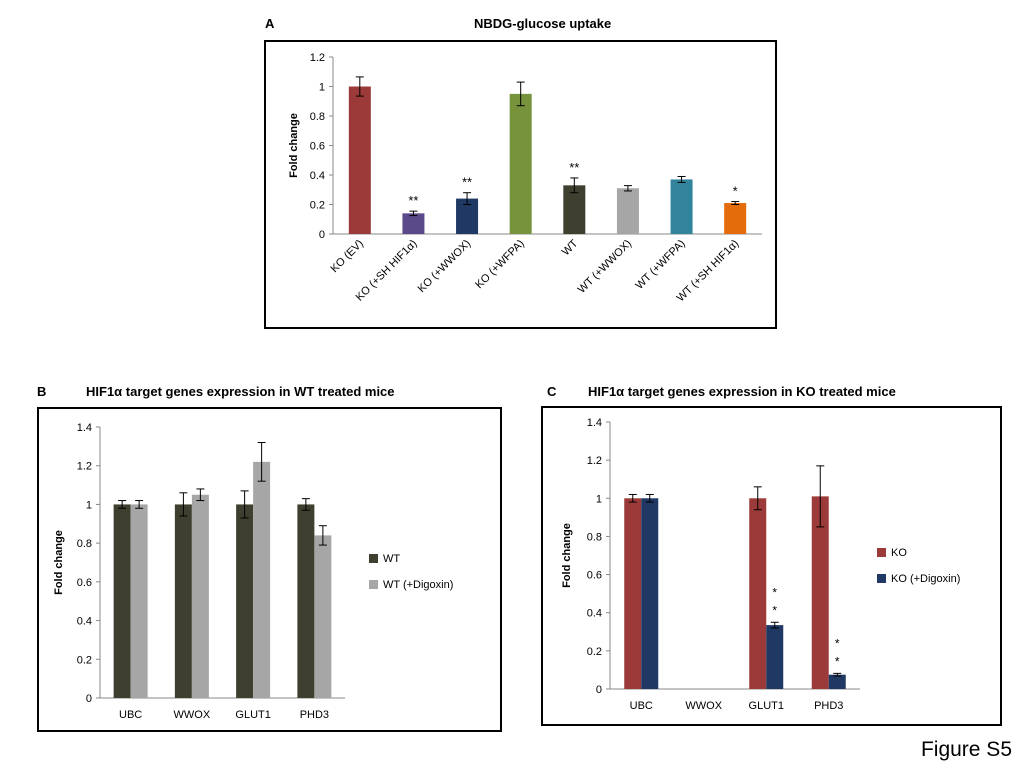  Describe the element at coordinates (252, 715) in the screenshot. I see `chart-b-x-tick-label: GLUT1` at that location.